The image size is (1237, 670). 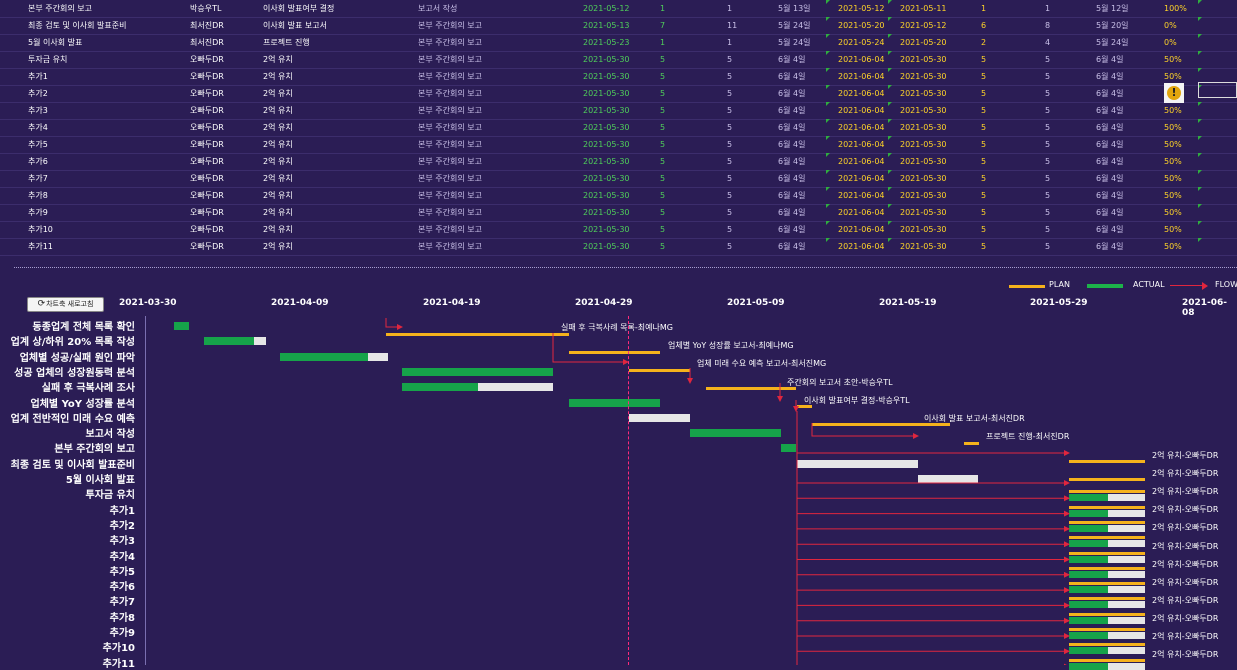 What do you see at coordinates (1112, 42) in the screenshot?
I see `cell-due2: 5월 24일` at bounding box center [1112, 42].